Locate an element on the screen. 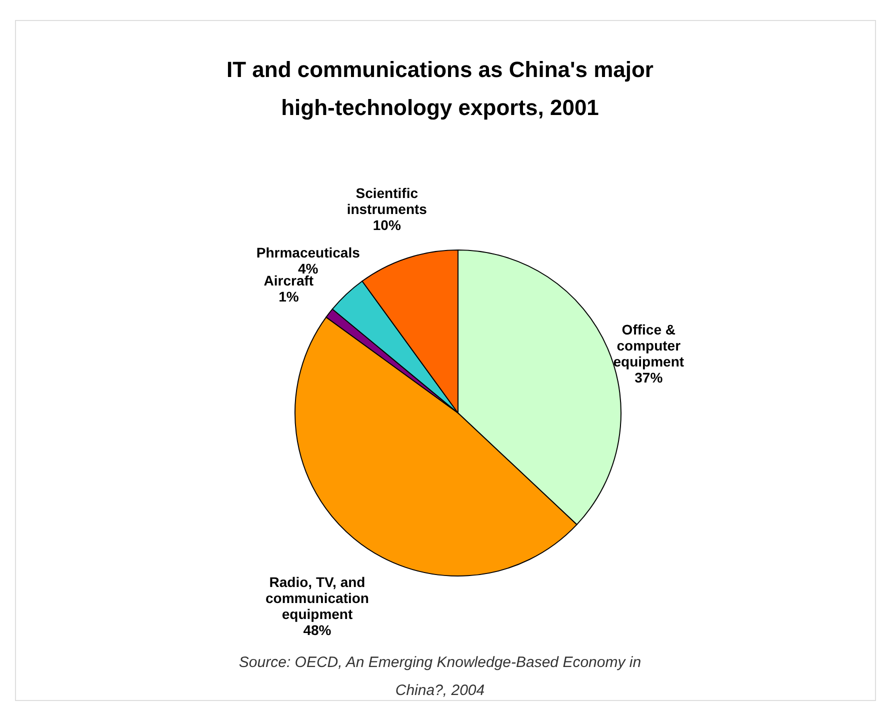 This screenshot has width=891, height=706. data-label: 37% is located at coordinates (649, 378).